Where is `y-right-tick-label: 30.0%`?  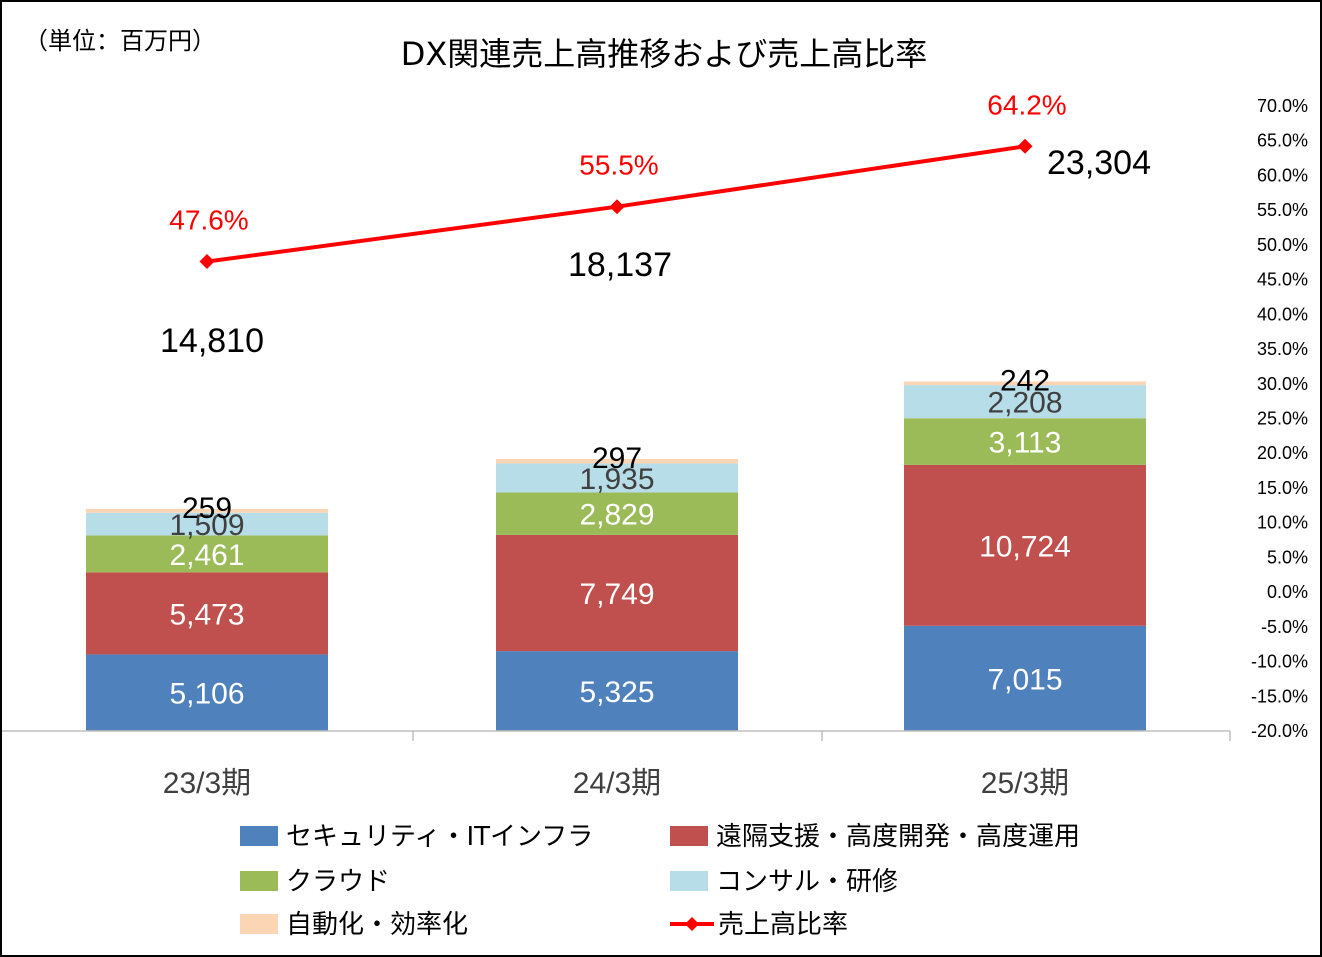 y-right-tick-label: 30.0% is located at coordinates (1282, 384).